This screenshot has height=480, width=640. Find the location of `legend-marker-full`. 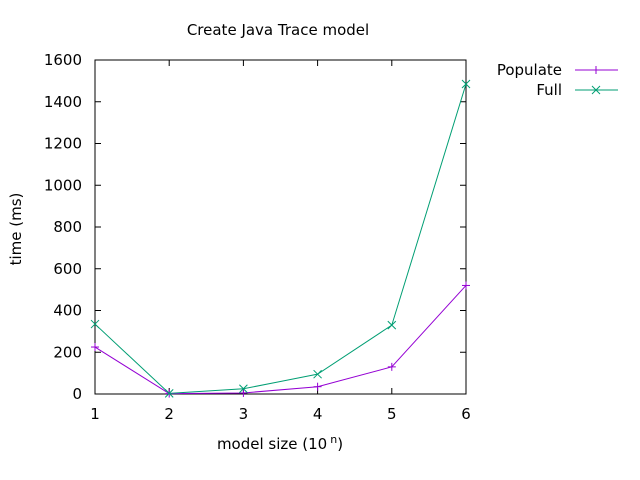

legend-marker-full is located at coordinates (596, 90).